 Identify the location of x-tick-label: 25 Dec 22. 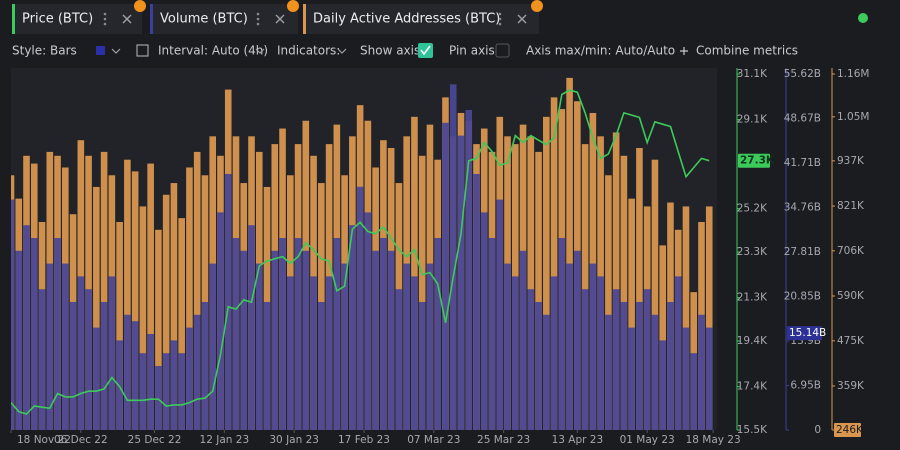
(155, 440).